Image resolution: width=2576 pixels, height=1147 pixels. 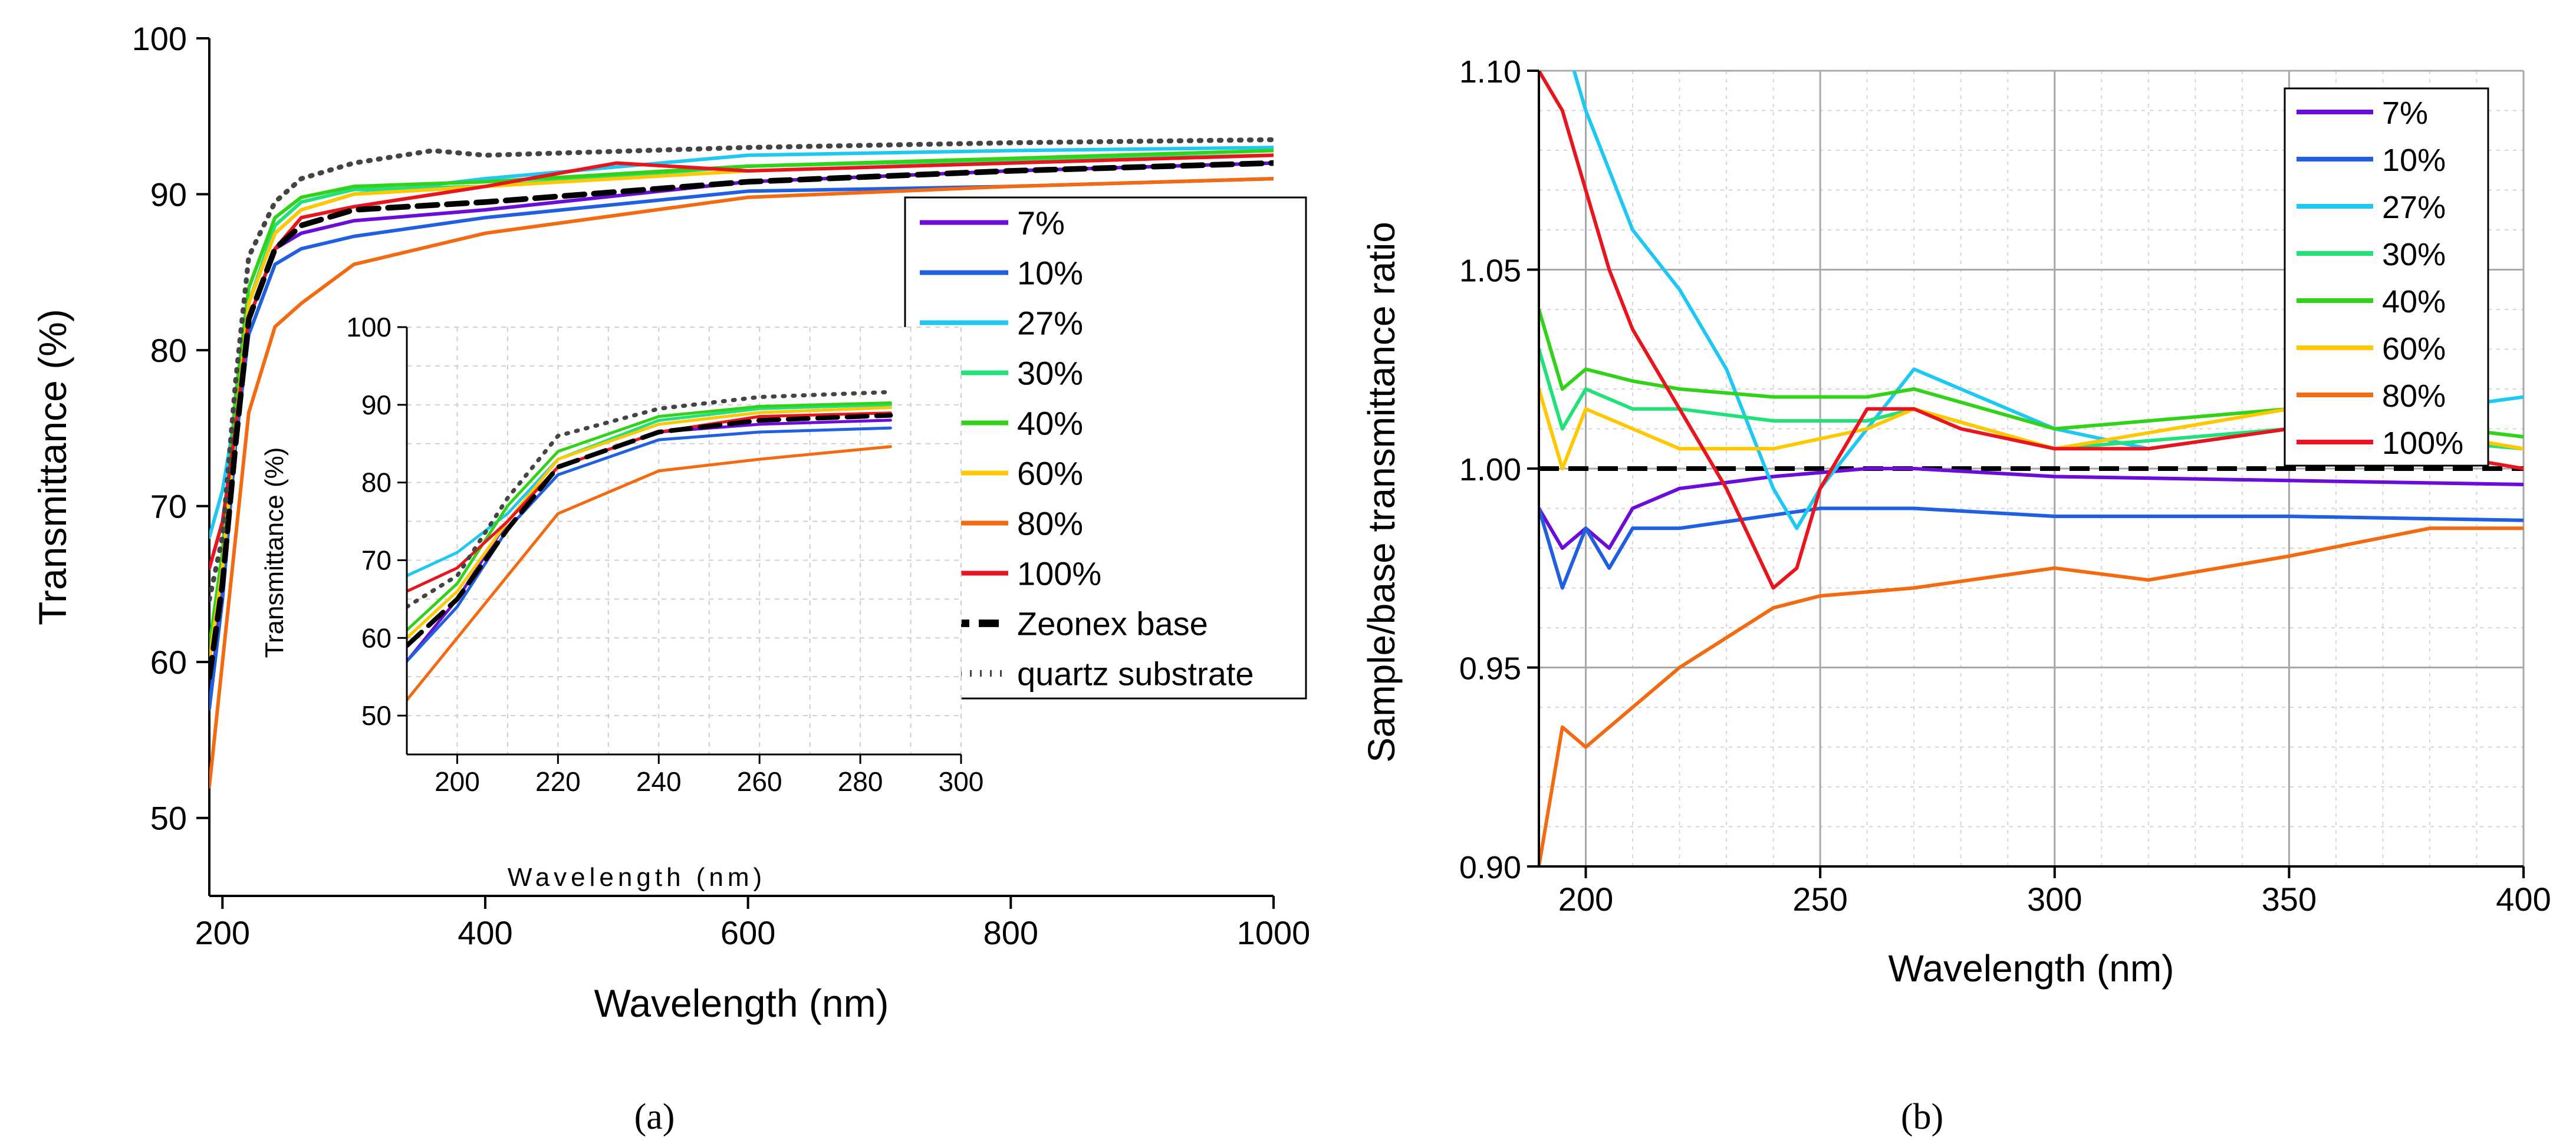 What do you see at coordinates (2048, 300) in the screenshot?
I see `series-line-27pct` at bounding box center [2048, 300].